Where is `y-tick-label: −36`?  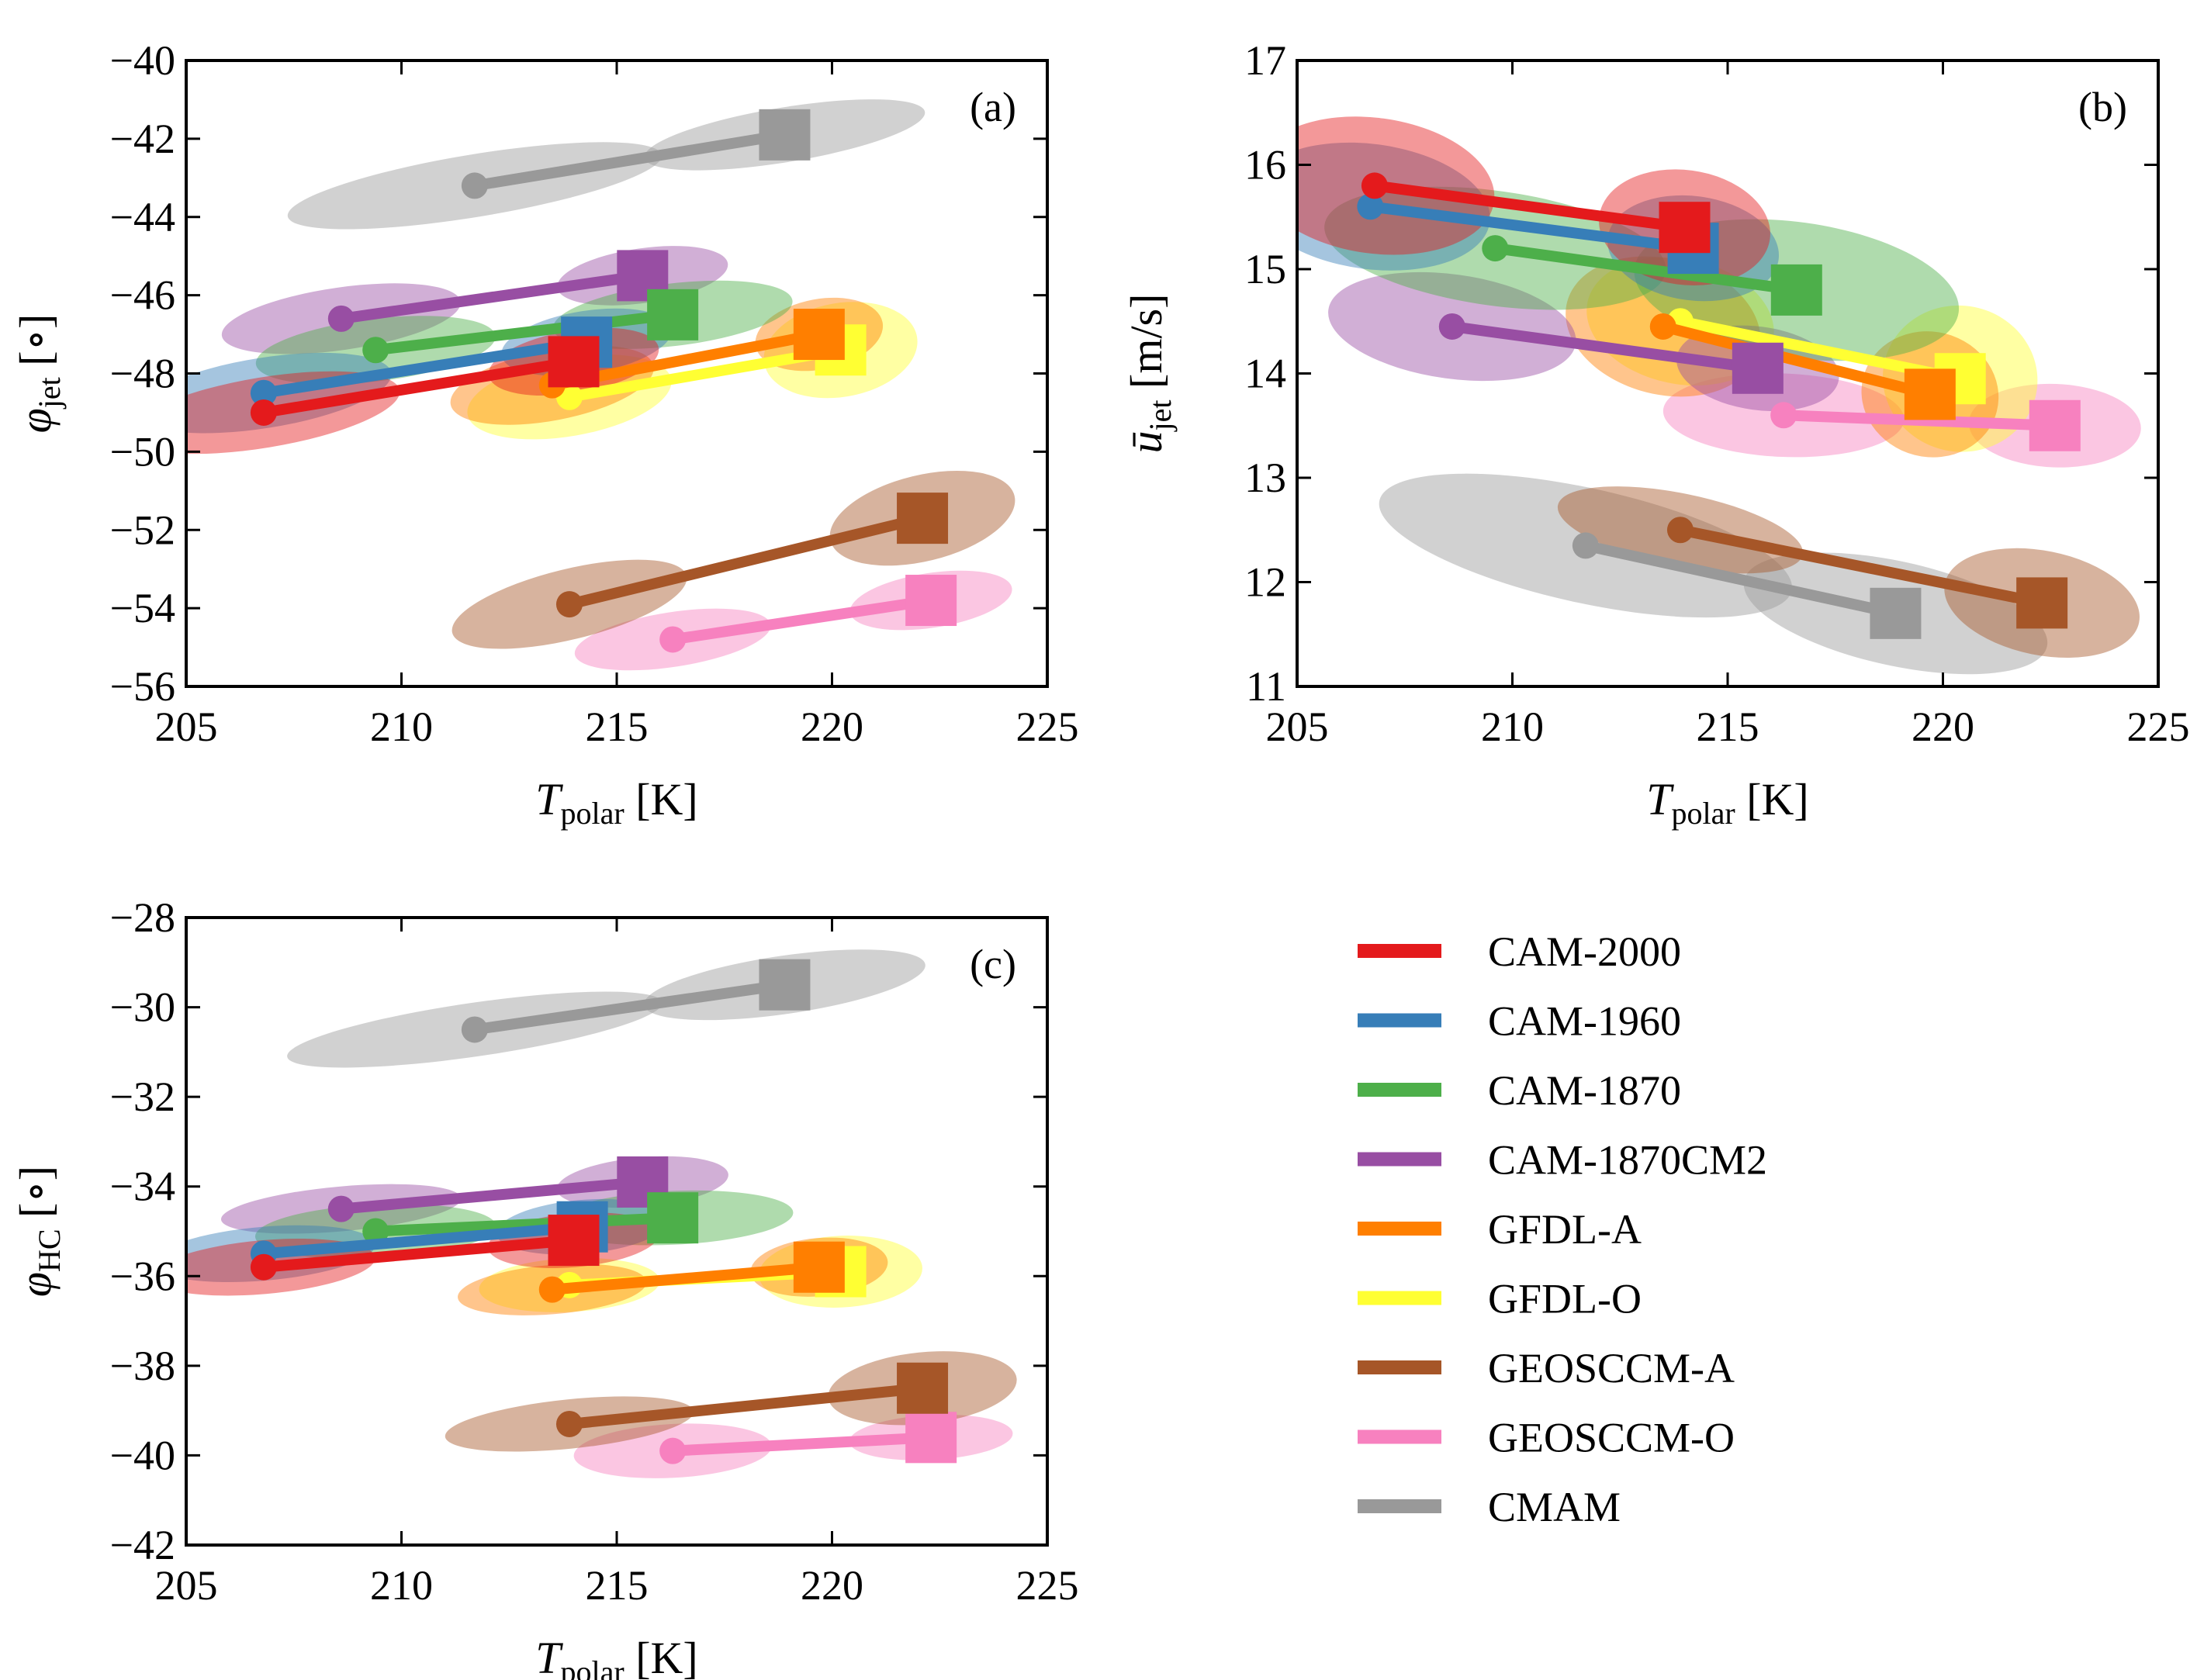 y-tick-label: −36 is located at coordinates (142, 1276).